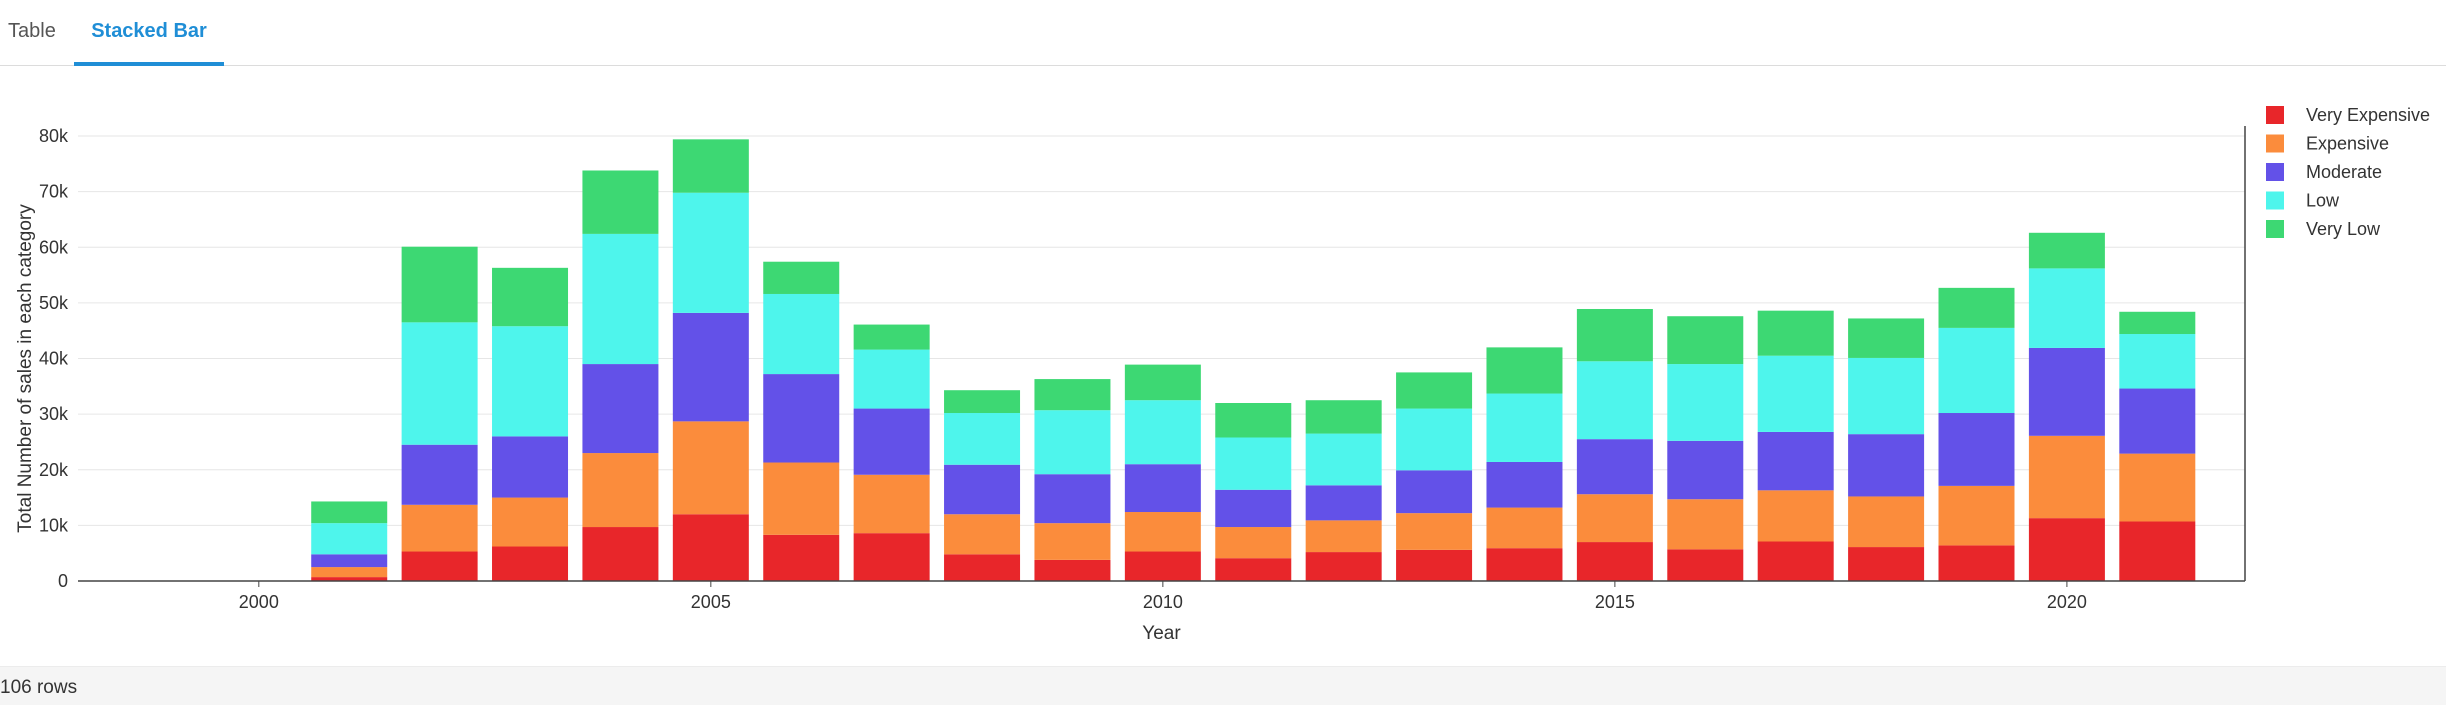 The height and width of the screenshot is (705, 2446). I want to click on legend-item: Low, so click(2303, 201).